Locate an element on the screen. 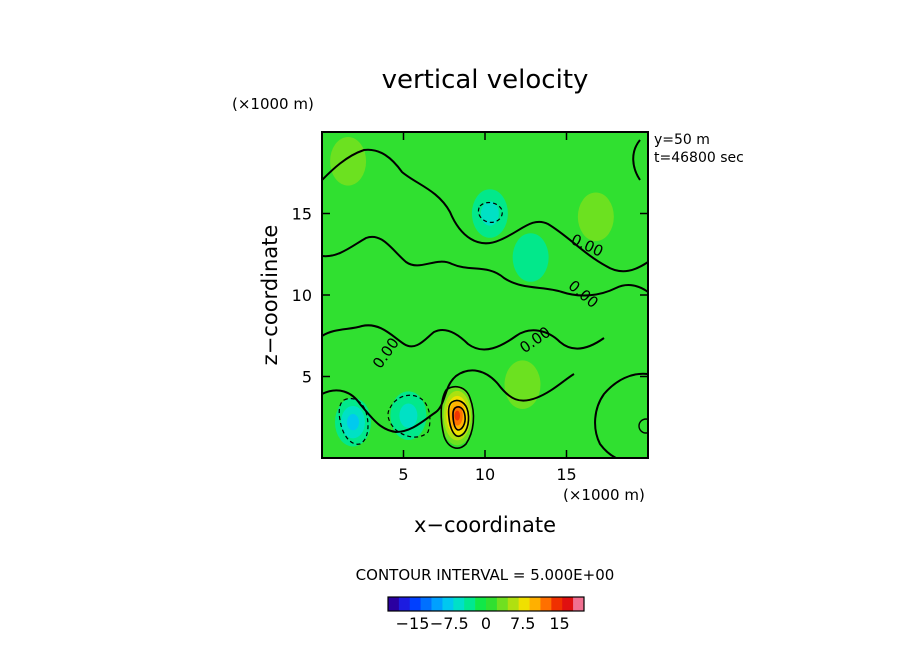  y-axis: 5 10 15 is located at coordinates (470, 296).